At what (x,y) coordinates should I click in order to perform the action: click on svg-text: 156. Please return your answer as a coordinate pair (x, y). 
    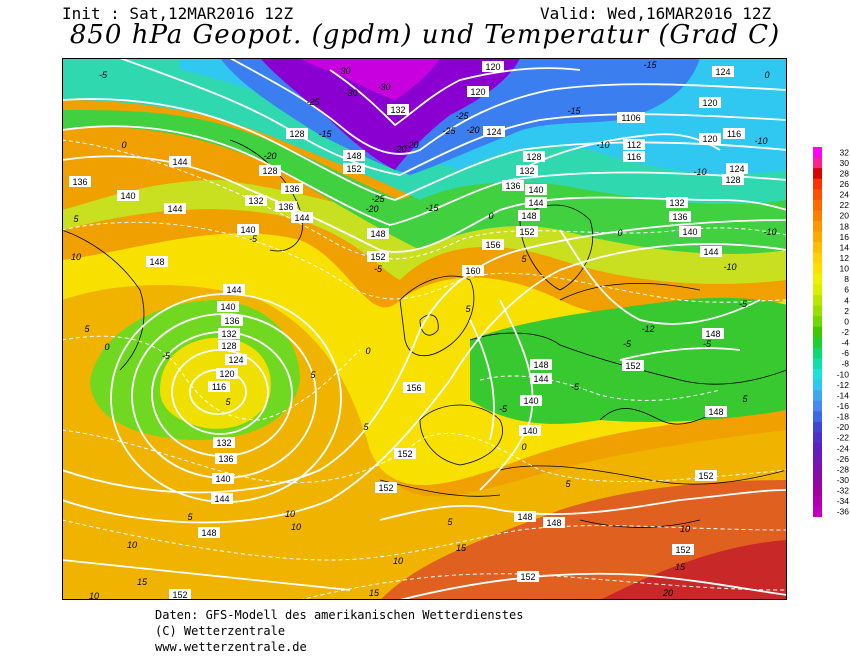
    Looking at the image, I should click on (492, 245).